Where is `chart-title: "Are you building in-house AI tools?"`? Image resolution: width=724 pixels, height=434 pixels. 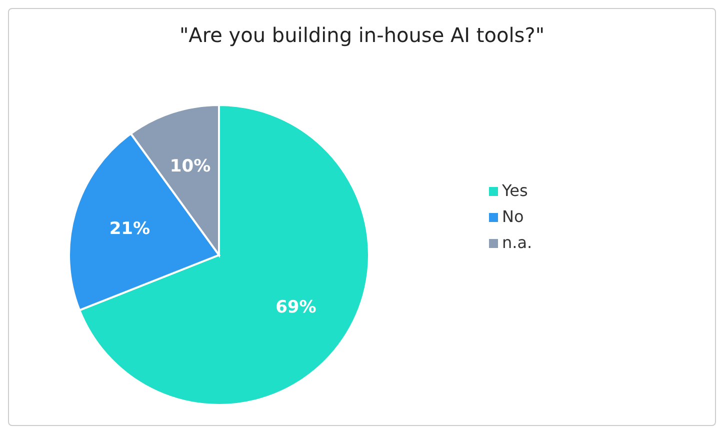
chart-title: "Are you building in-house AI tools?" is located at coordinates (362, 35).